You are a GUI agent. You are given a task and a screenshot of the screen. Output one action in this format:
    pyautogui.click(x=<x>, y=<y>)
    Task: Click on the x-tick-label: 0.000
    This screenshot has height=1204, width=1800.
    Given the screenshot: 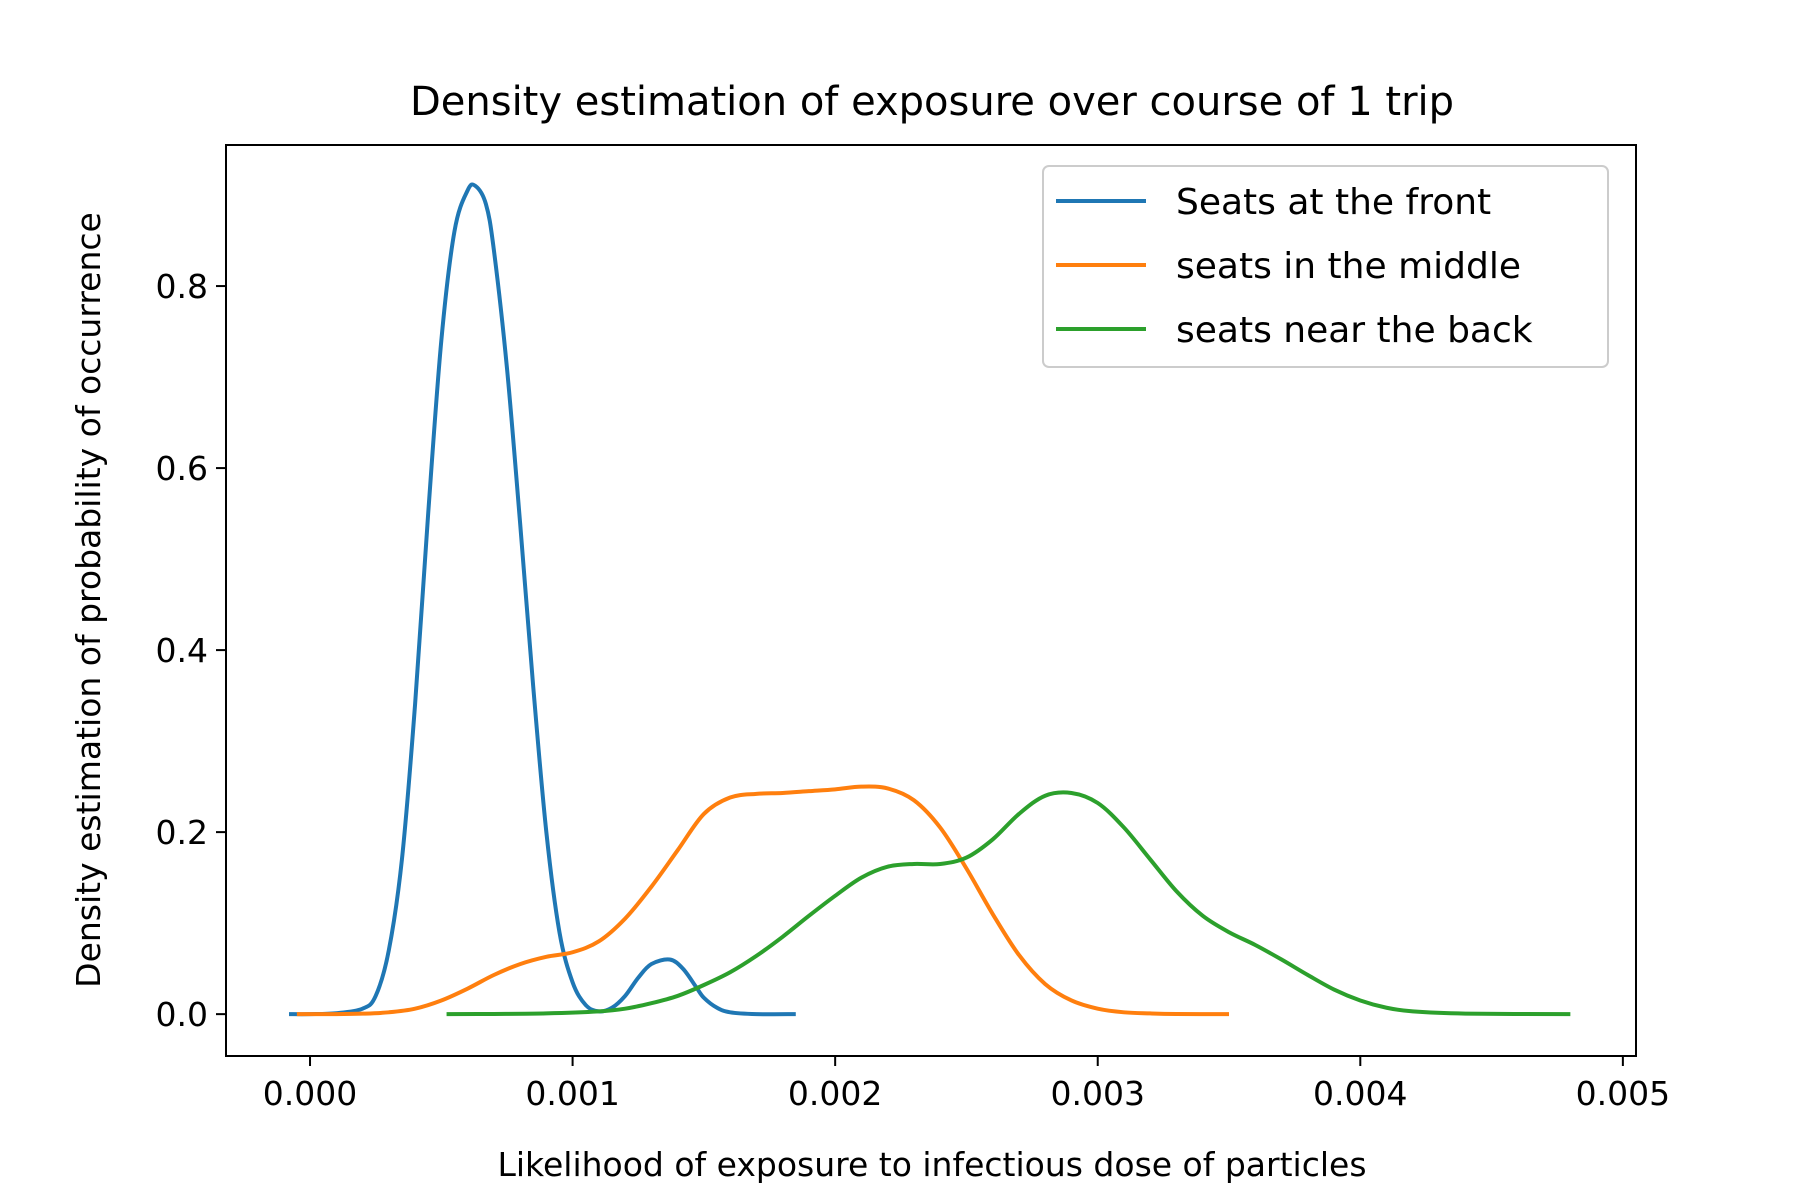 What is the action you would take?
    pyautogui.click(x=310, y=1093)
    